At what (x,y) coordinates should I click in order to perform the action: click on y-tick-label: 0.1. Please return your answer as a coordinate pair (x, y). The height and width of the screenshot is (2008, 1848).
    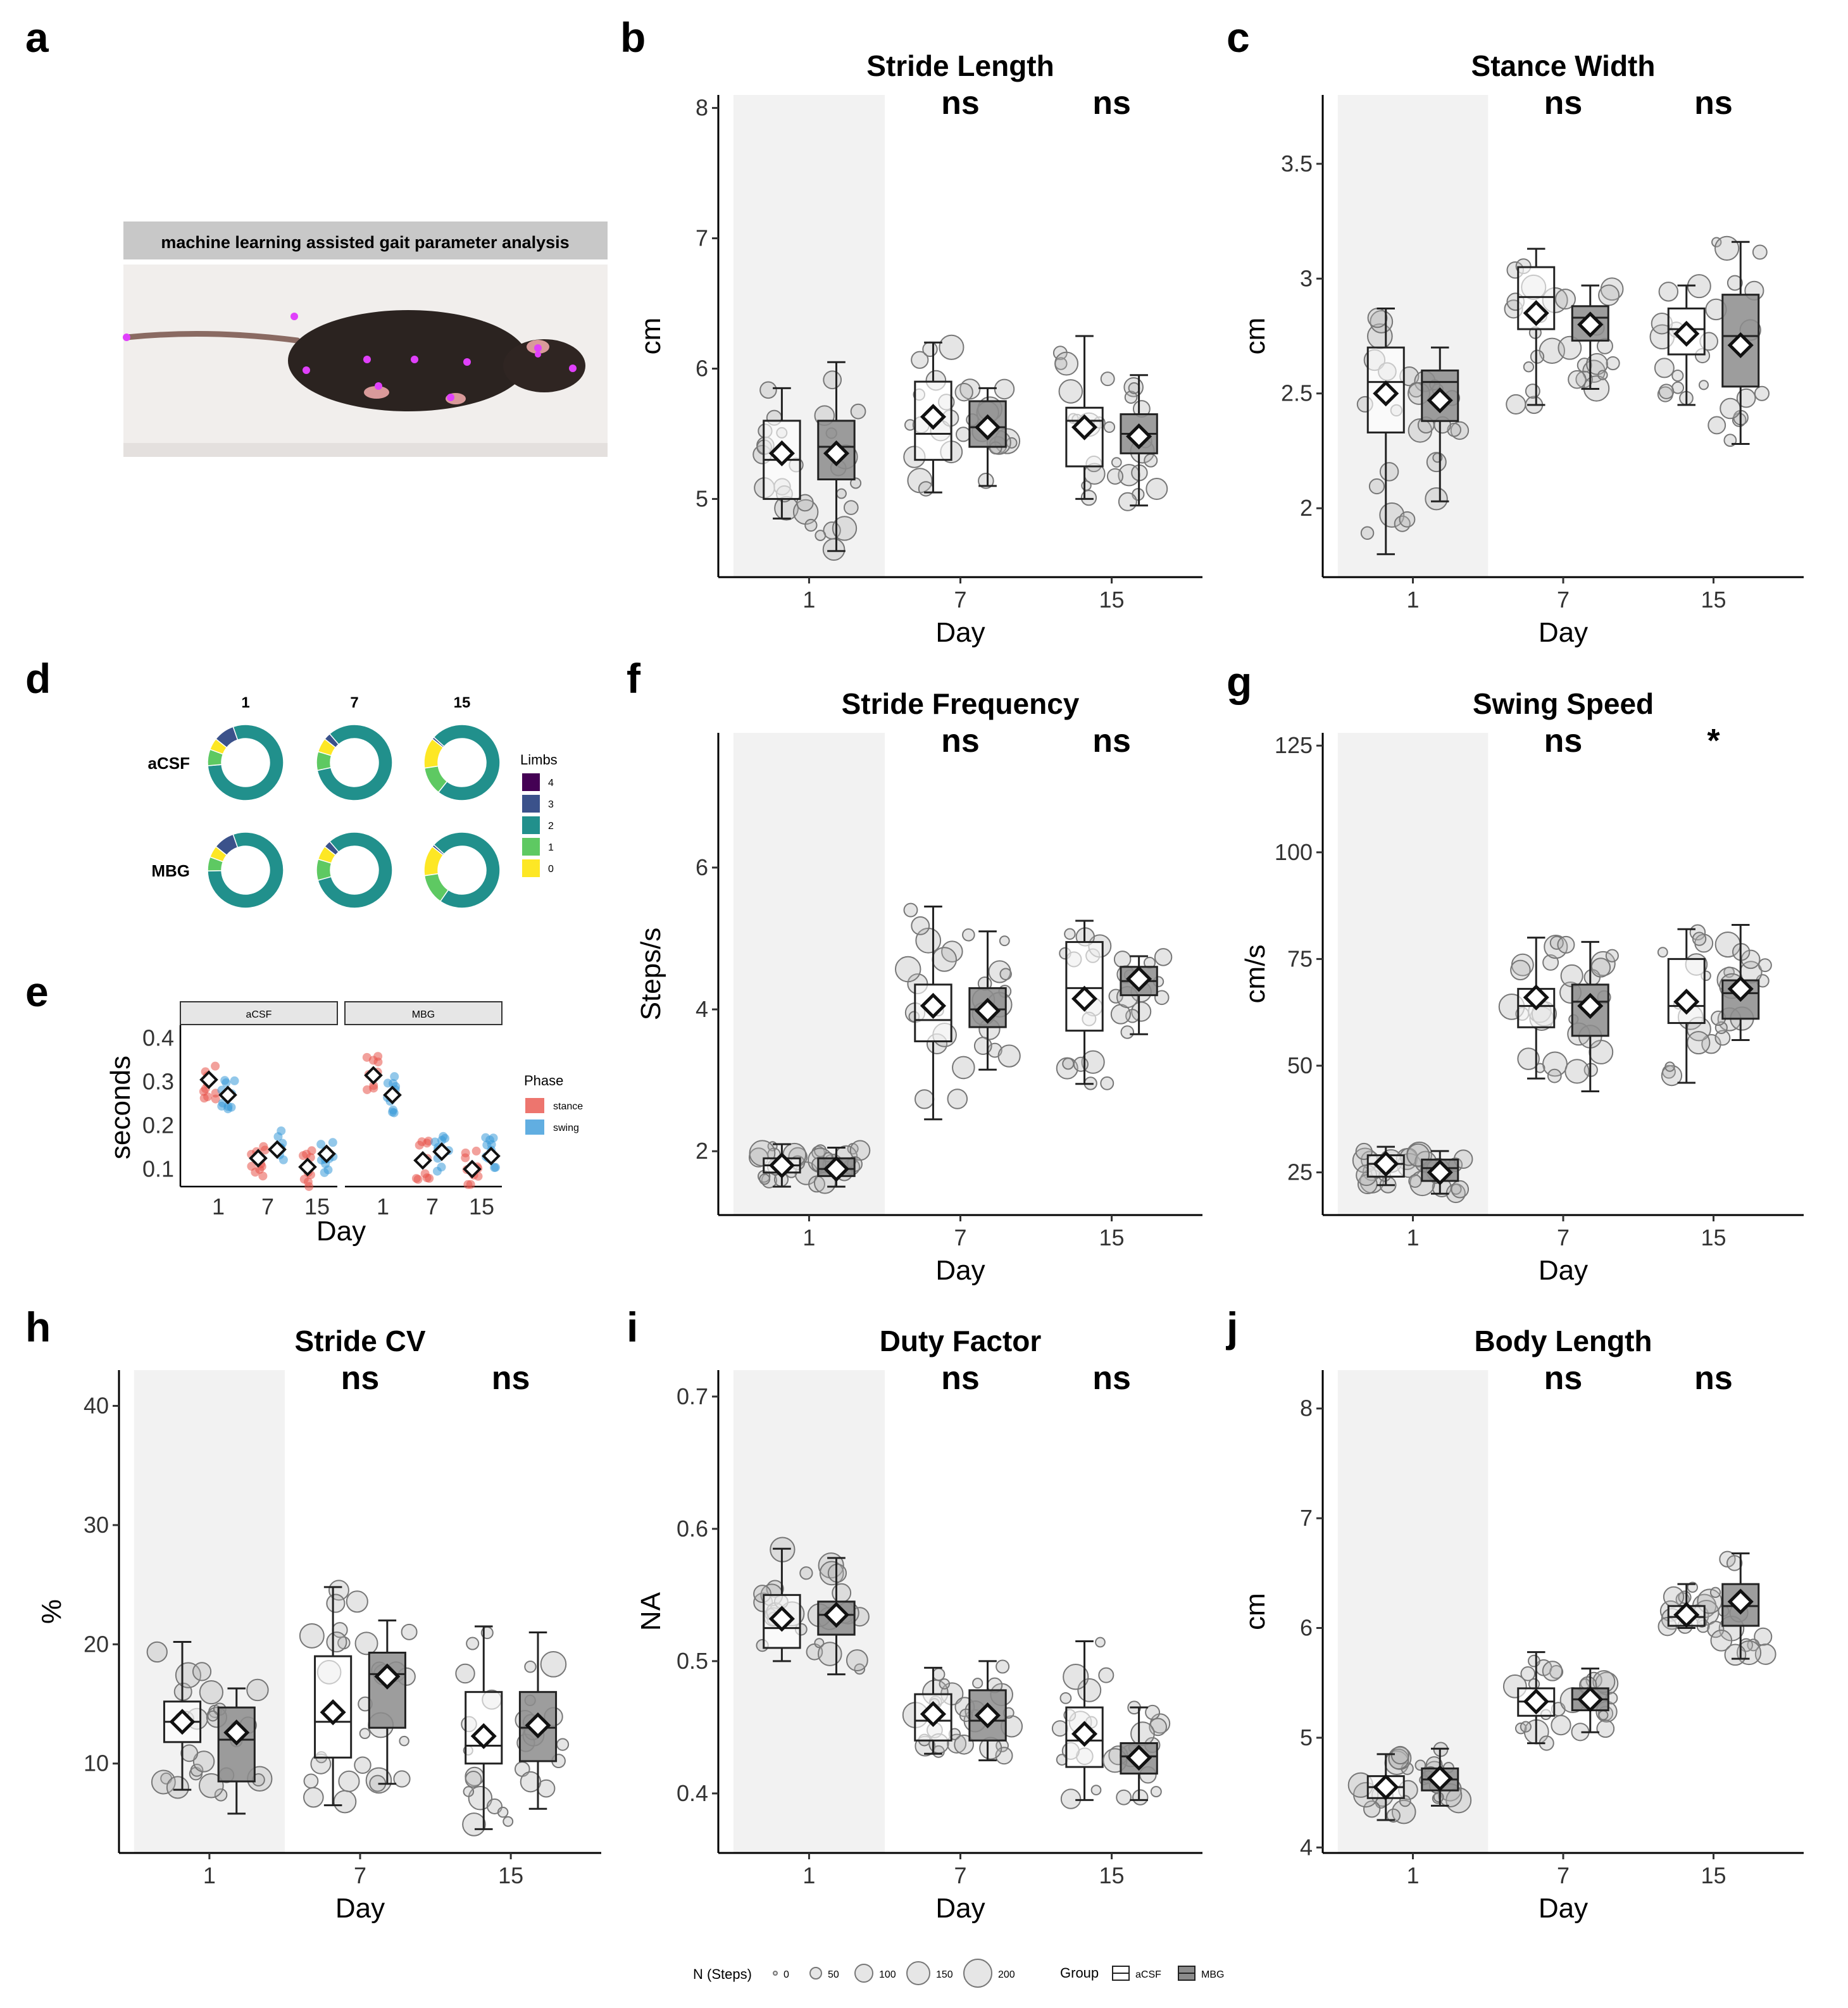
    Looking at the image, I should click on (158, 1169).